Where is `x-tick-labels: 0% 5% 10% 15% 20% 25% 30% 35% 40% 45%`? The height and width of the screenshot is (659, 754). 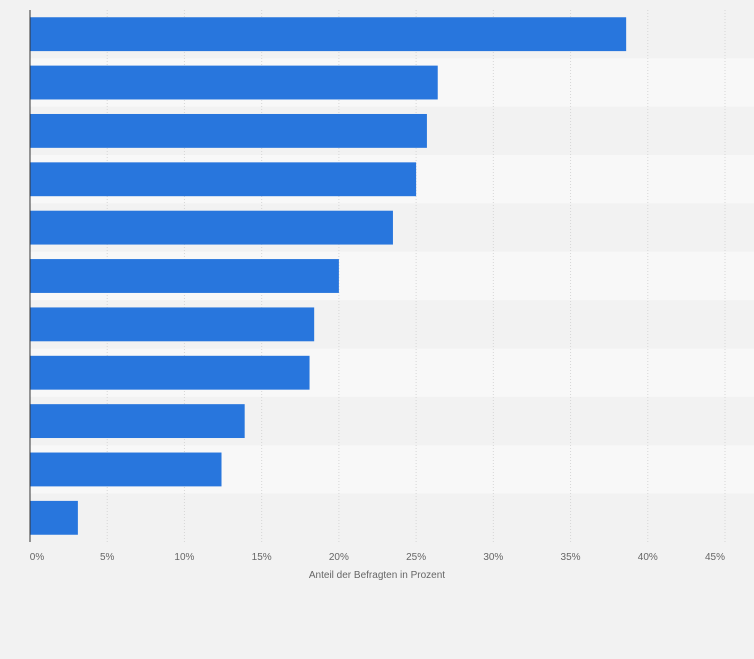
x-tick-labels: 0% 5% 10% 15% 20% 25% 30% 35% 40% 45% is located at coordinates (377, 557).